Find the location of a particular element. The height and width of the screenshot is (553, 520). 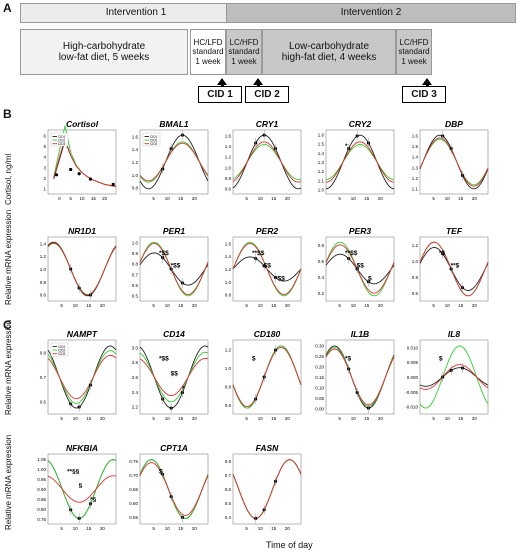

significance-label: $$ is located at coordinates (175, 374).